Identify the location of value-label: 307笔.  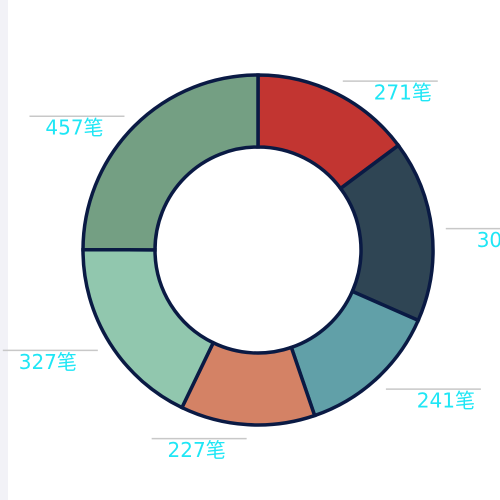
(488, 240).